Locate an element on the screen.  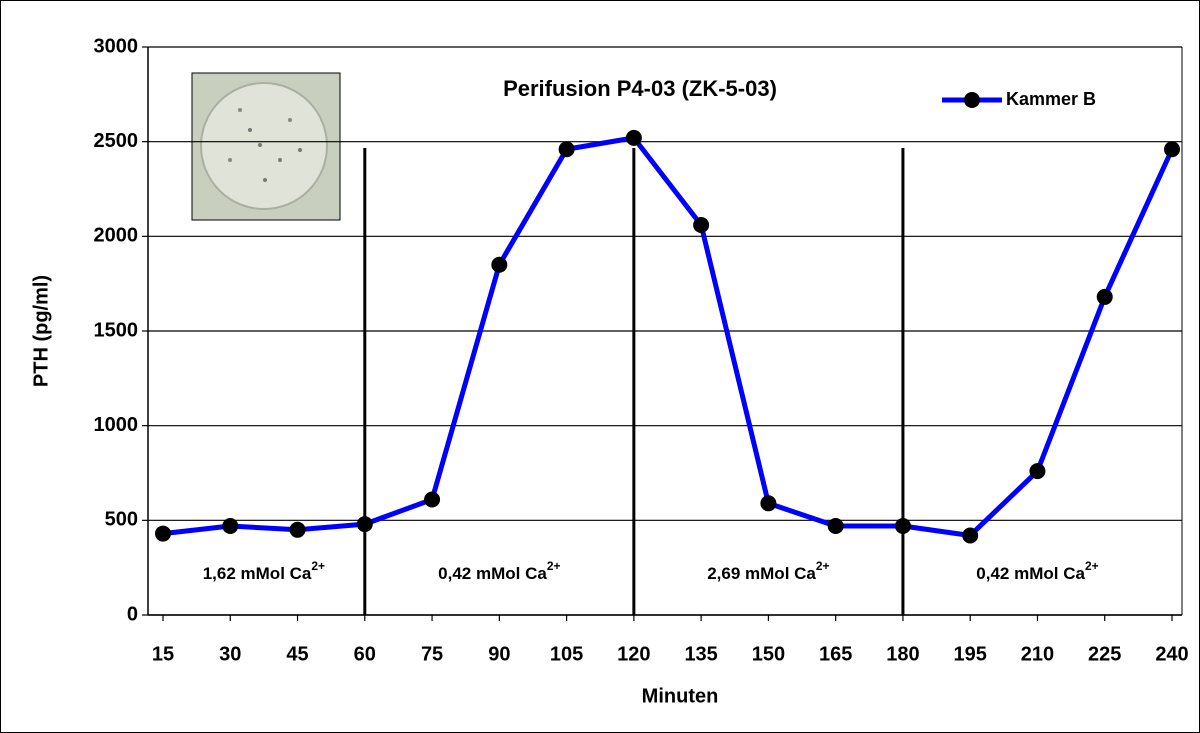
x-tick-label: 195 is located at coordinates (970, 654).